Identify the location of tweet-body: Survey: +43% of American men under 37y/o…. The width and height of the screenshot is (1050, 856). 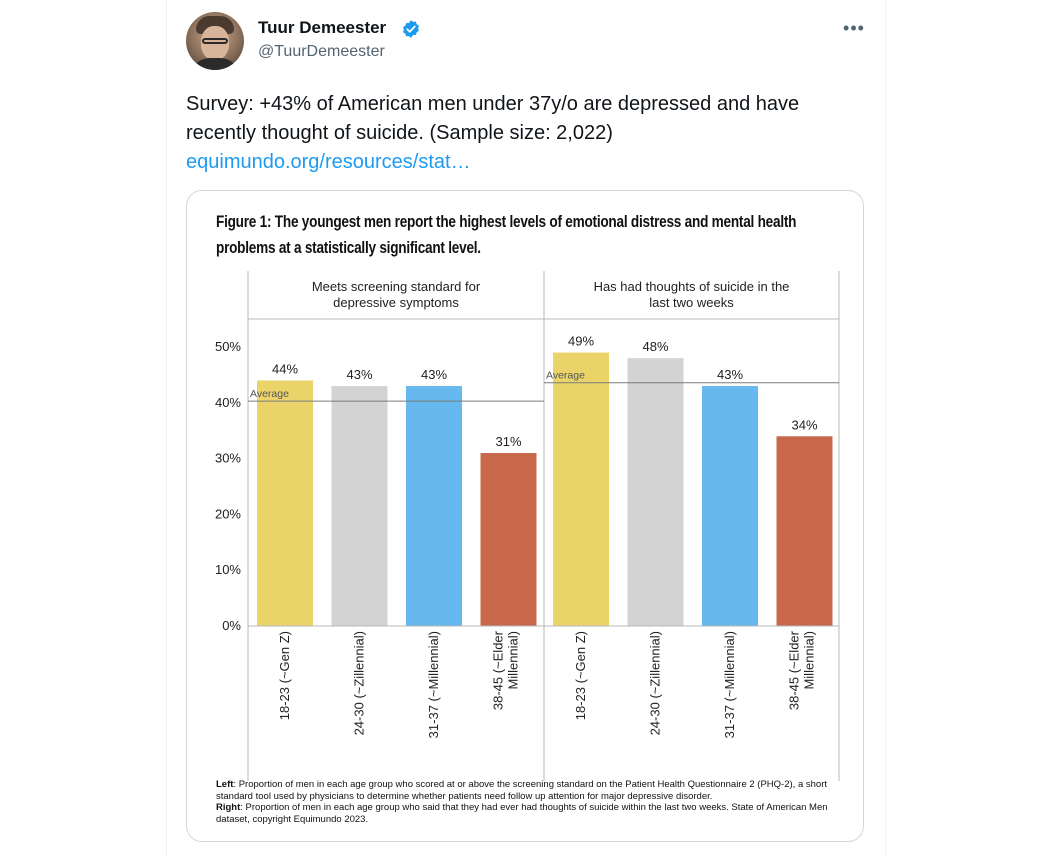
(493, 118).